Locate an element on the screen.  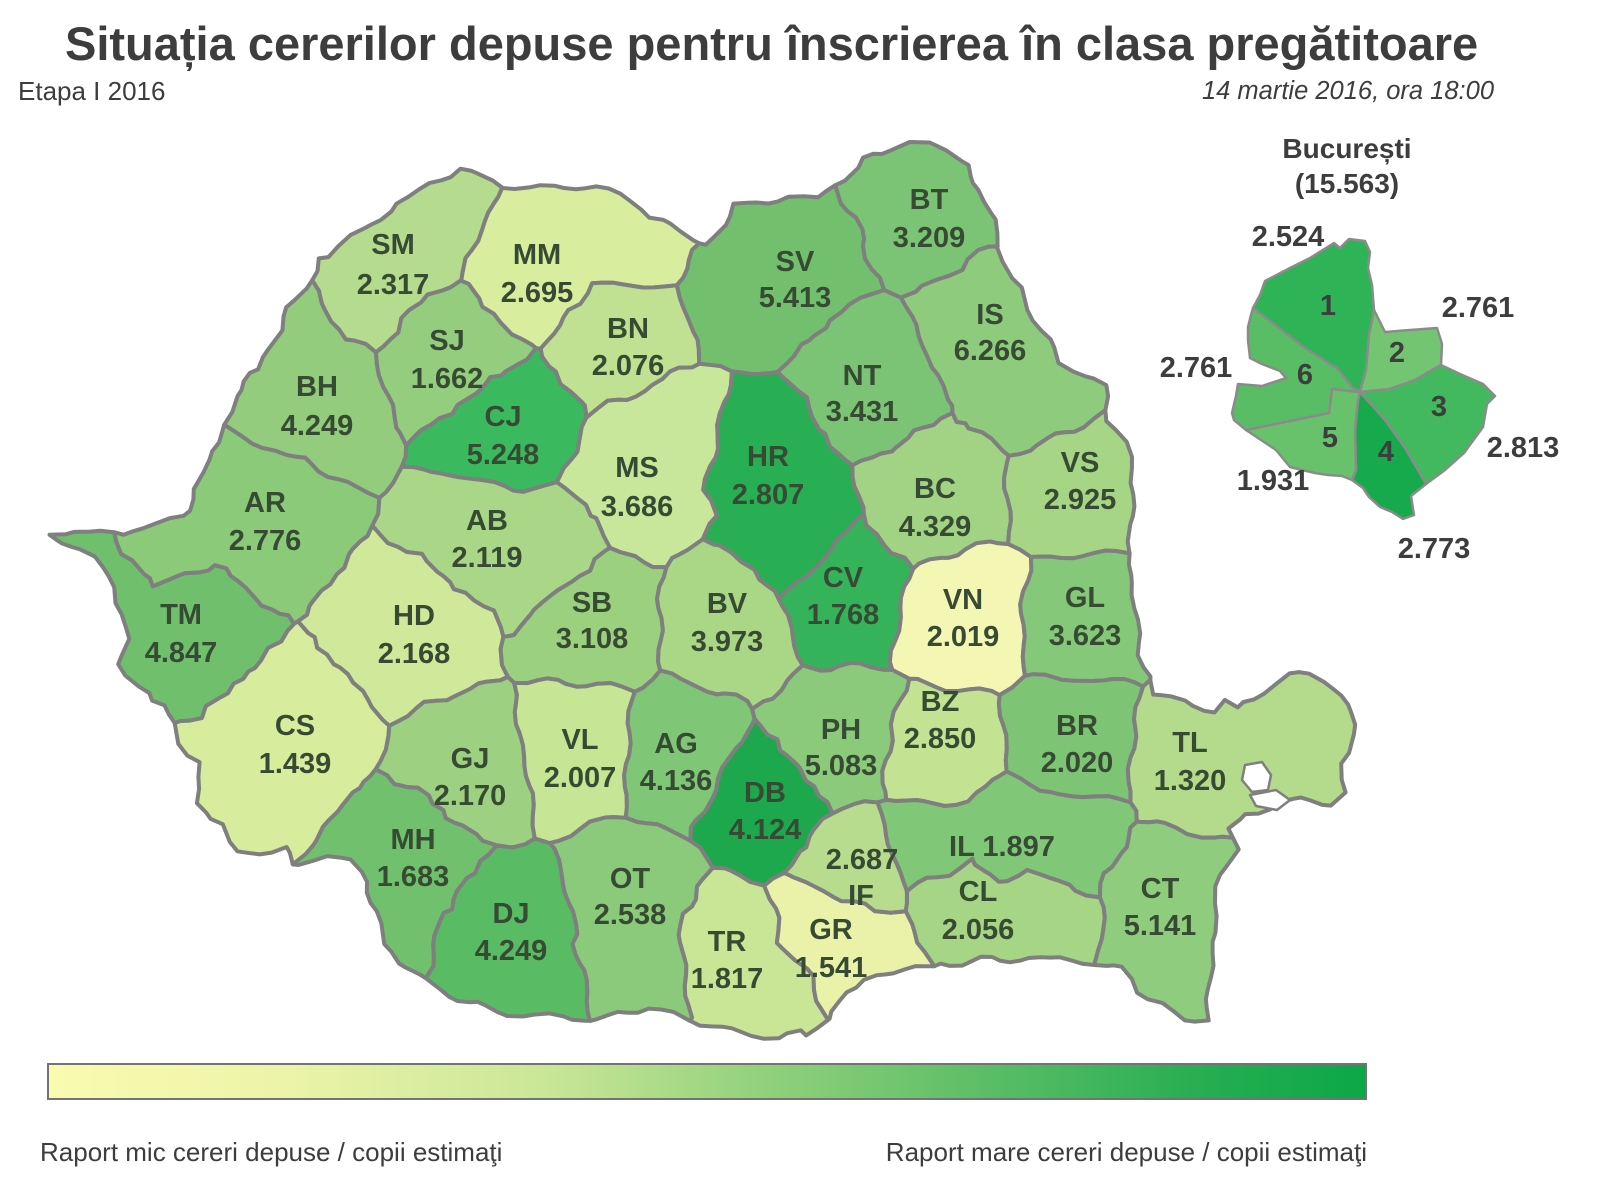
svg-text: 2.773 is located at coordinates (1434, 549).